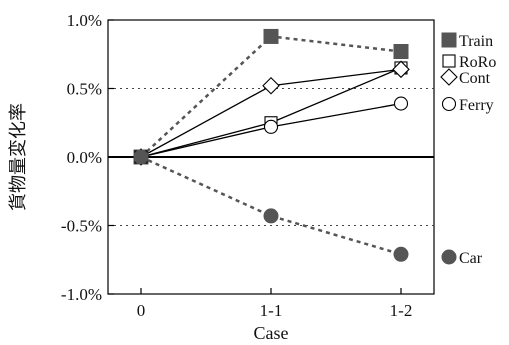 This screenshot has width=509, height=345. I want to click on y-tick-label: -0.5%, so click(81, 226).